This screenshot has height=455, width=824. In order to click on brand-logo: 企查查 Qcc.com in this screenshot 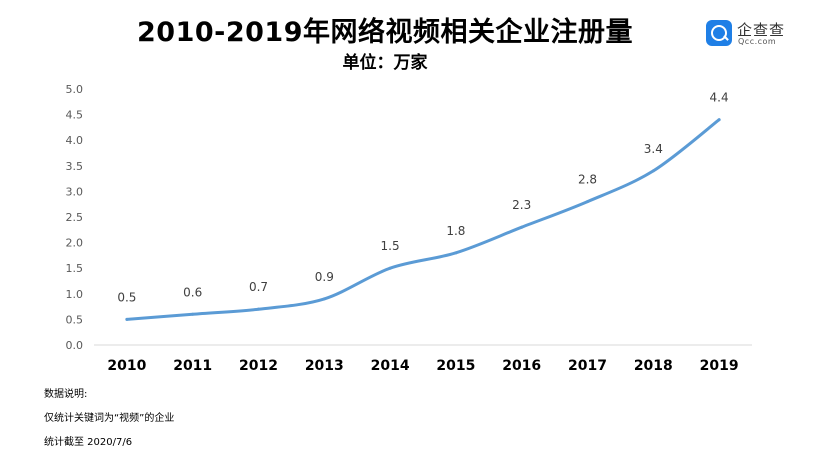, I will do `click(754, 34)`.